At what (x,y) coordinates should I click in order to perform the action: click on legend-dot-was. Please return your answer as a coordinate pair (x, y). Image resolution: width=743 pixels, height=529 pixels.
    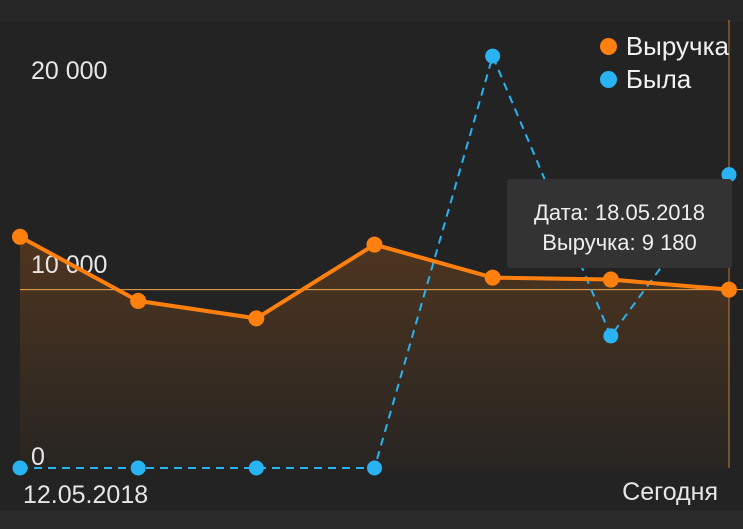
    Looking at the image, I should click on (608, 79).